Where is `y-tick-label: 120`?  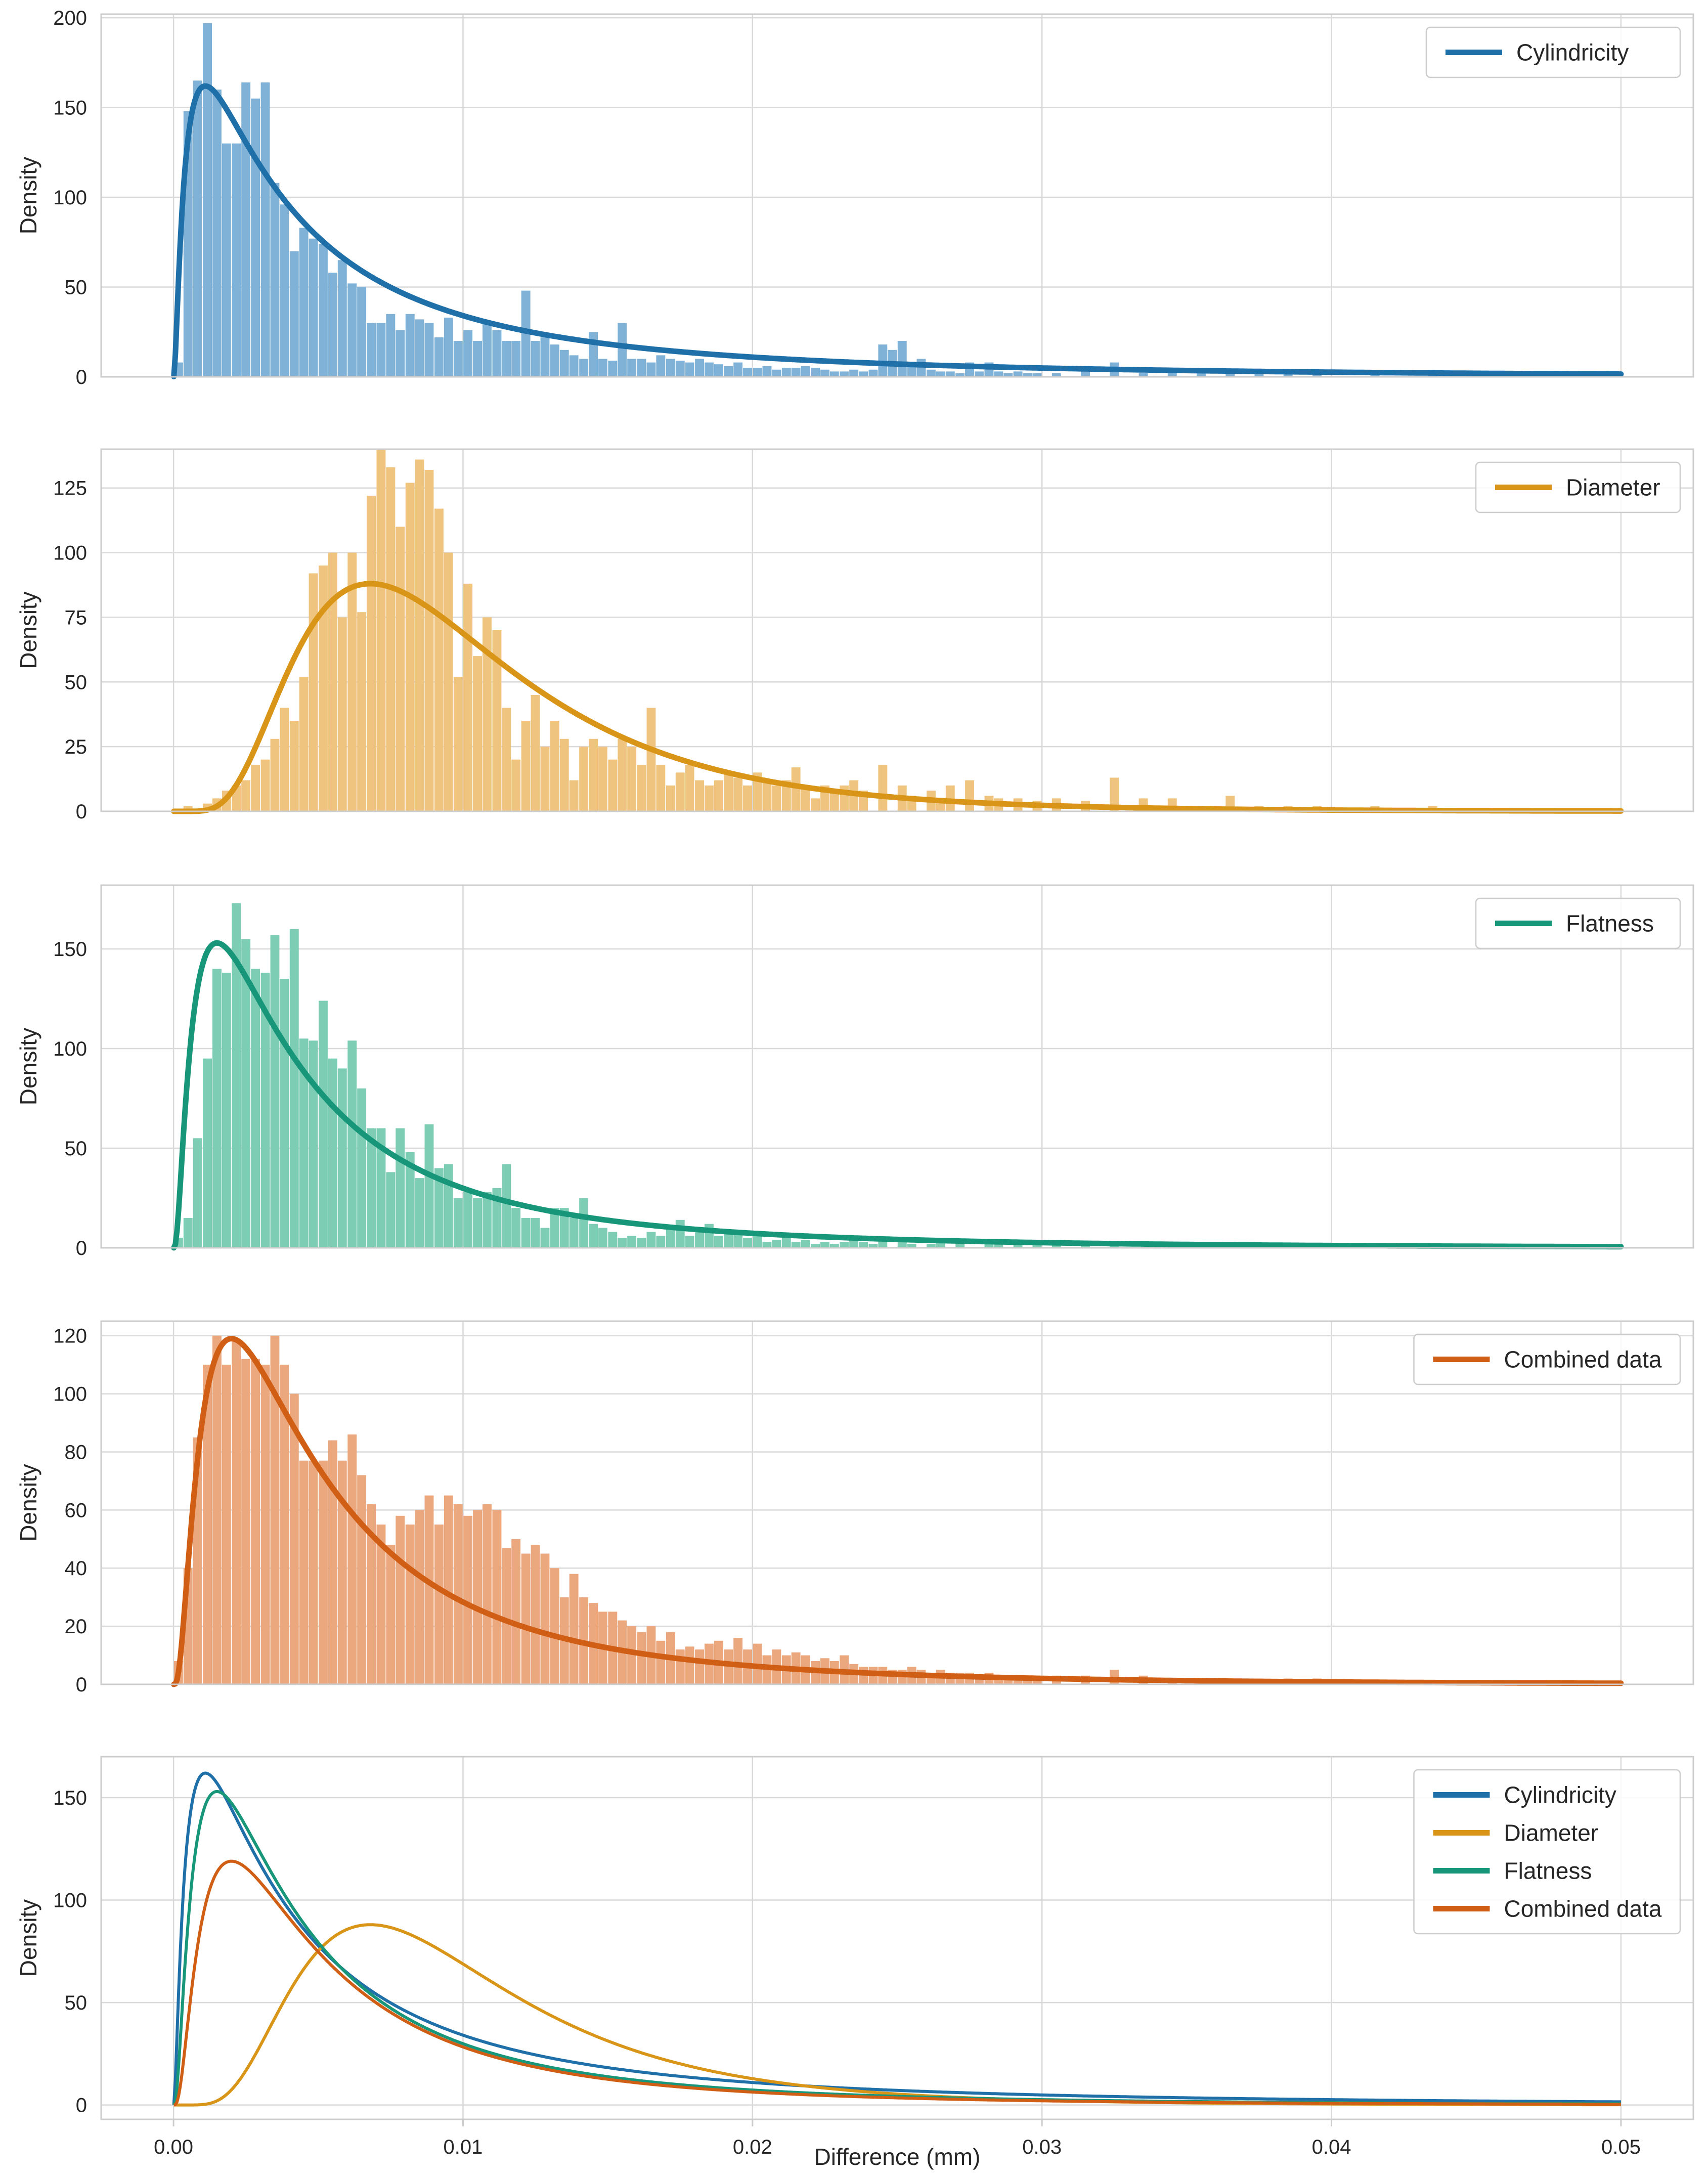
y-tick-label: 120 is located at coordinates (70, 1336).